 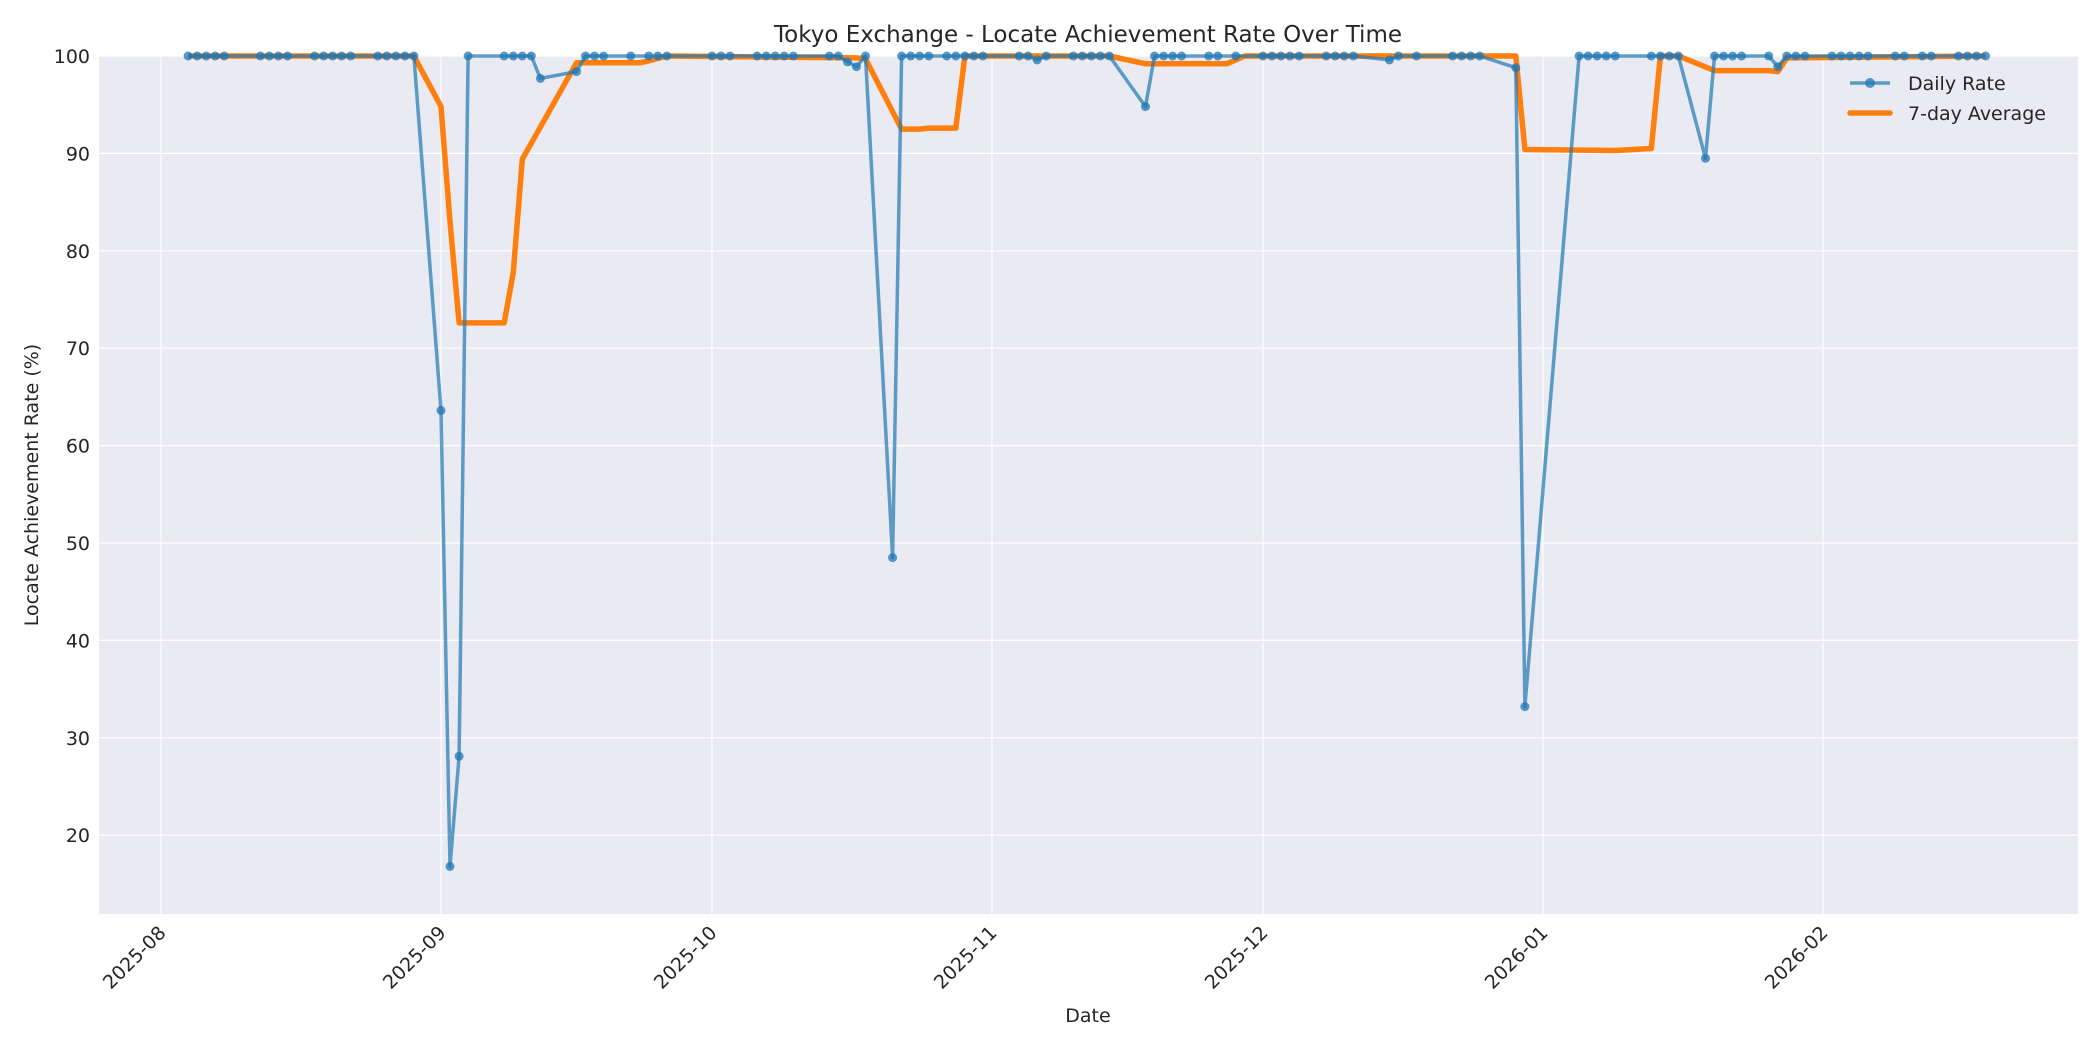 I want to click on legend: Daily Rate 7-day Average, so click(x=1946, y=99).